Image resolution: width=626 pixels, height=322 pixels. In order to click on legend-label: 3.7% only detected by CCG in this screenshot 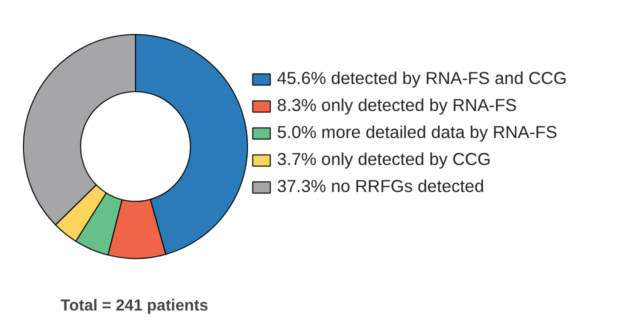, I will do `click(384, 159)`.